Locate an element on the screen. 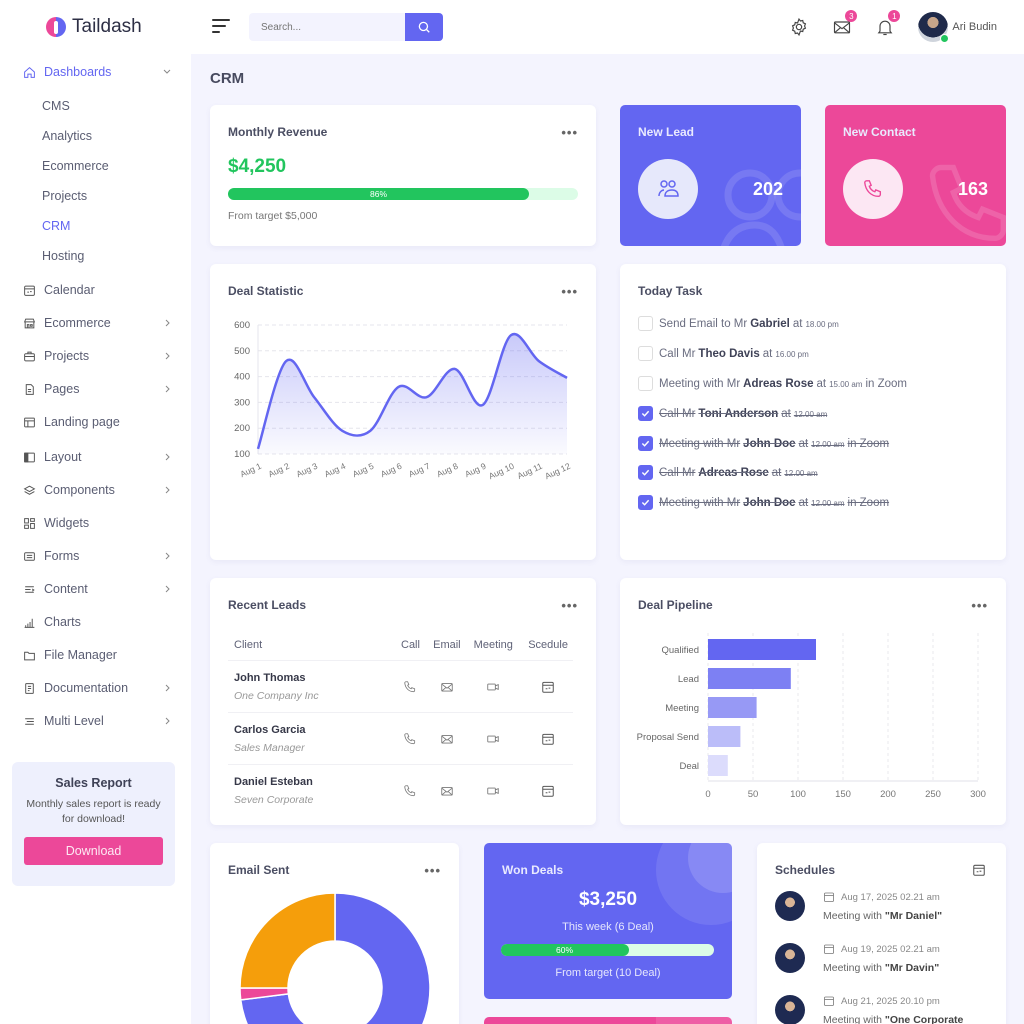  new-contact-card: New Contact 163 is located at coordinates (915, 175).